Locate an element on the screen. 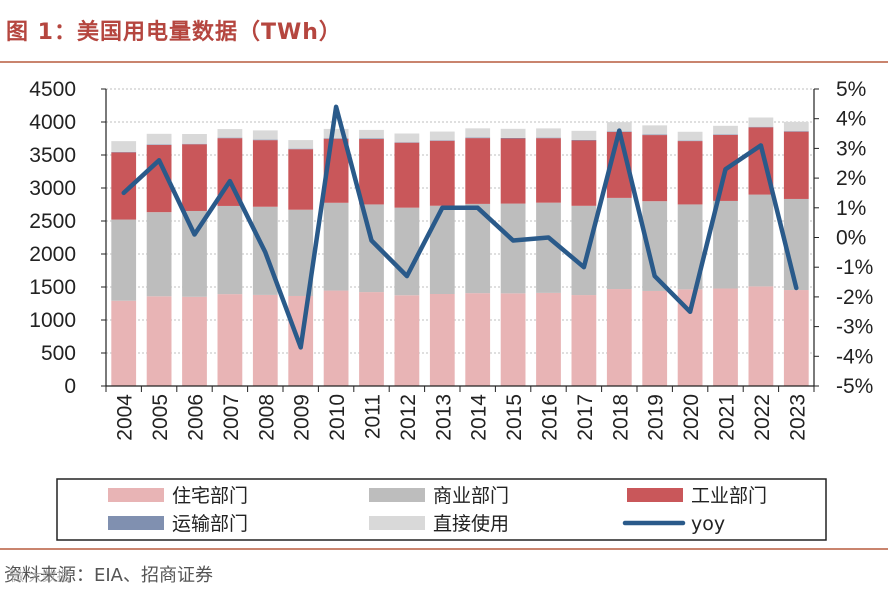 The image size is (888, 594). source-note: 资料来源：EIA、招商证券 is located at coordinates (108, 575).